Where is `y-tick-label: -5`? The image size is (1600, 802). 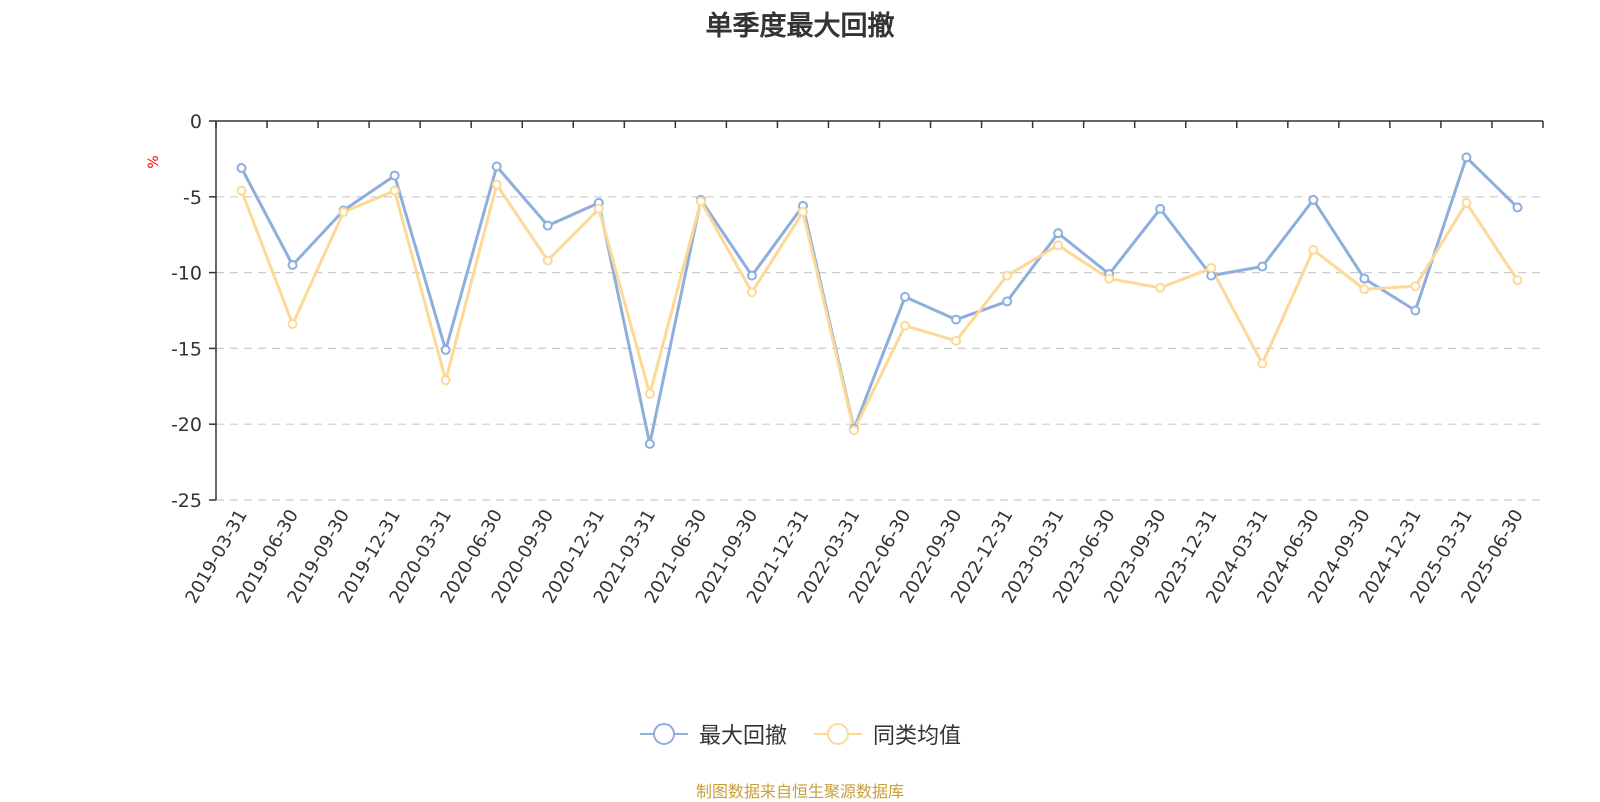 y-tick-label: -5 is located at coordinates (192, 198).